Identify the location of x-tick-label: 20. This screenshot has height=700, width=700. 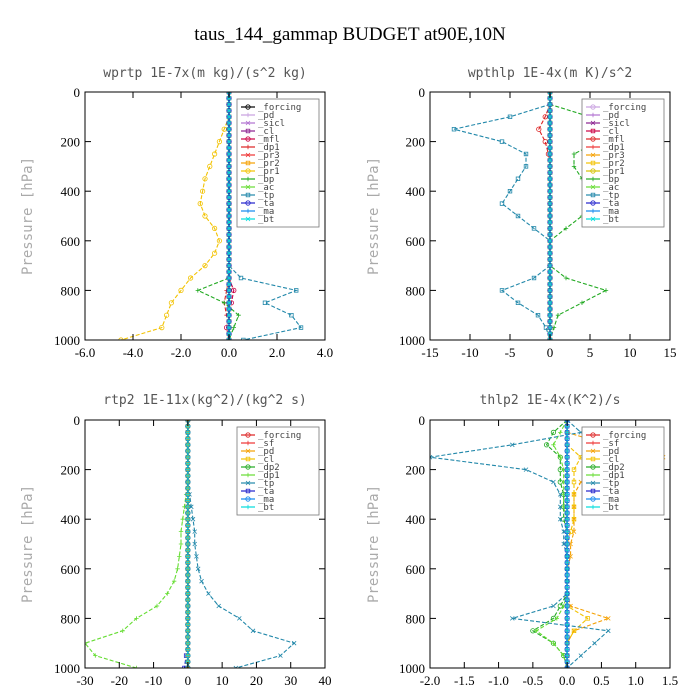
(256, 680).